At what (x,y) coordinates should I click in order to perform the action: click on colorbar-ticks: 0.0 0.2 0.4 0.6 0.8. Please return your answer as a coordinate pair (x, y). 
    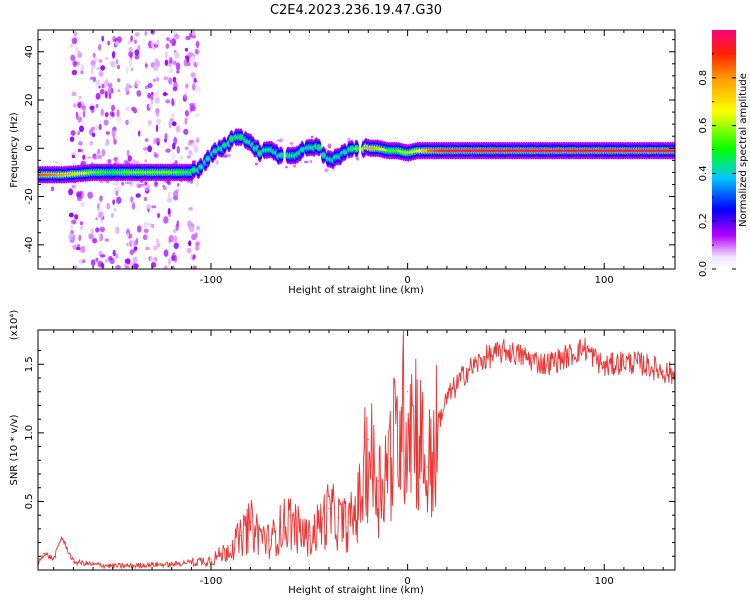
    Looking at the image, I should click on (717, 165).